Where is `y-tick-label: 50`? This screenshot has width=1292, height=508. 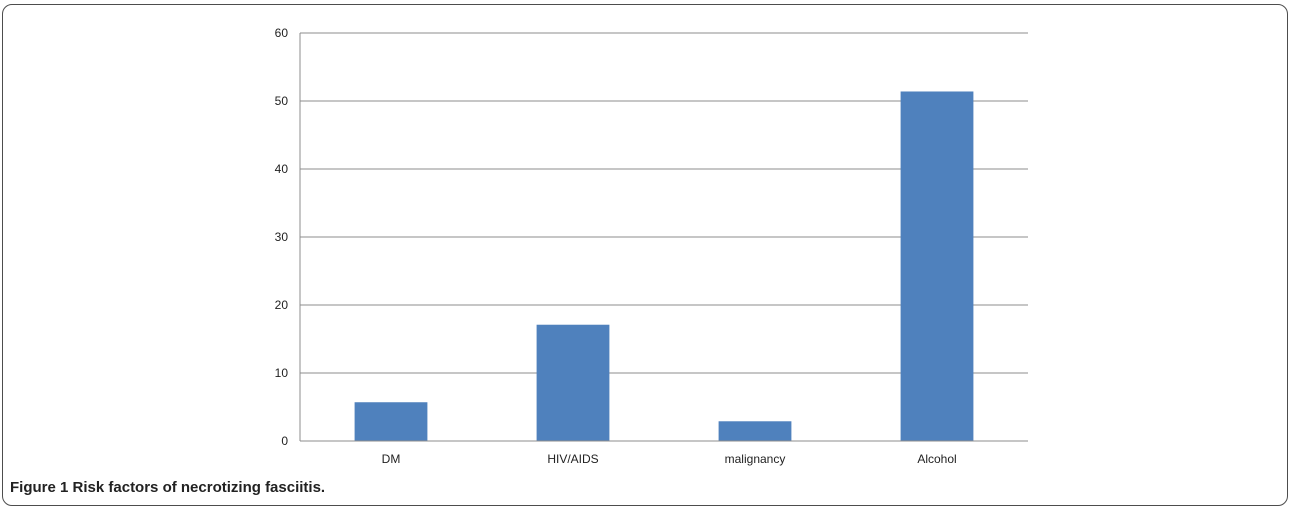
y-tick-label: 50 is located at coordinates (282, 101).